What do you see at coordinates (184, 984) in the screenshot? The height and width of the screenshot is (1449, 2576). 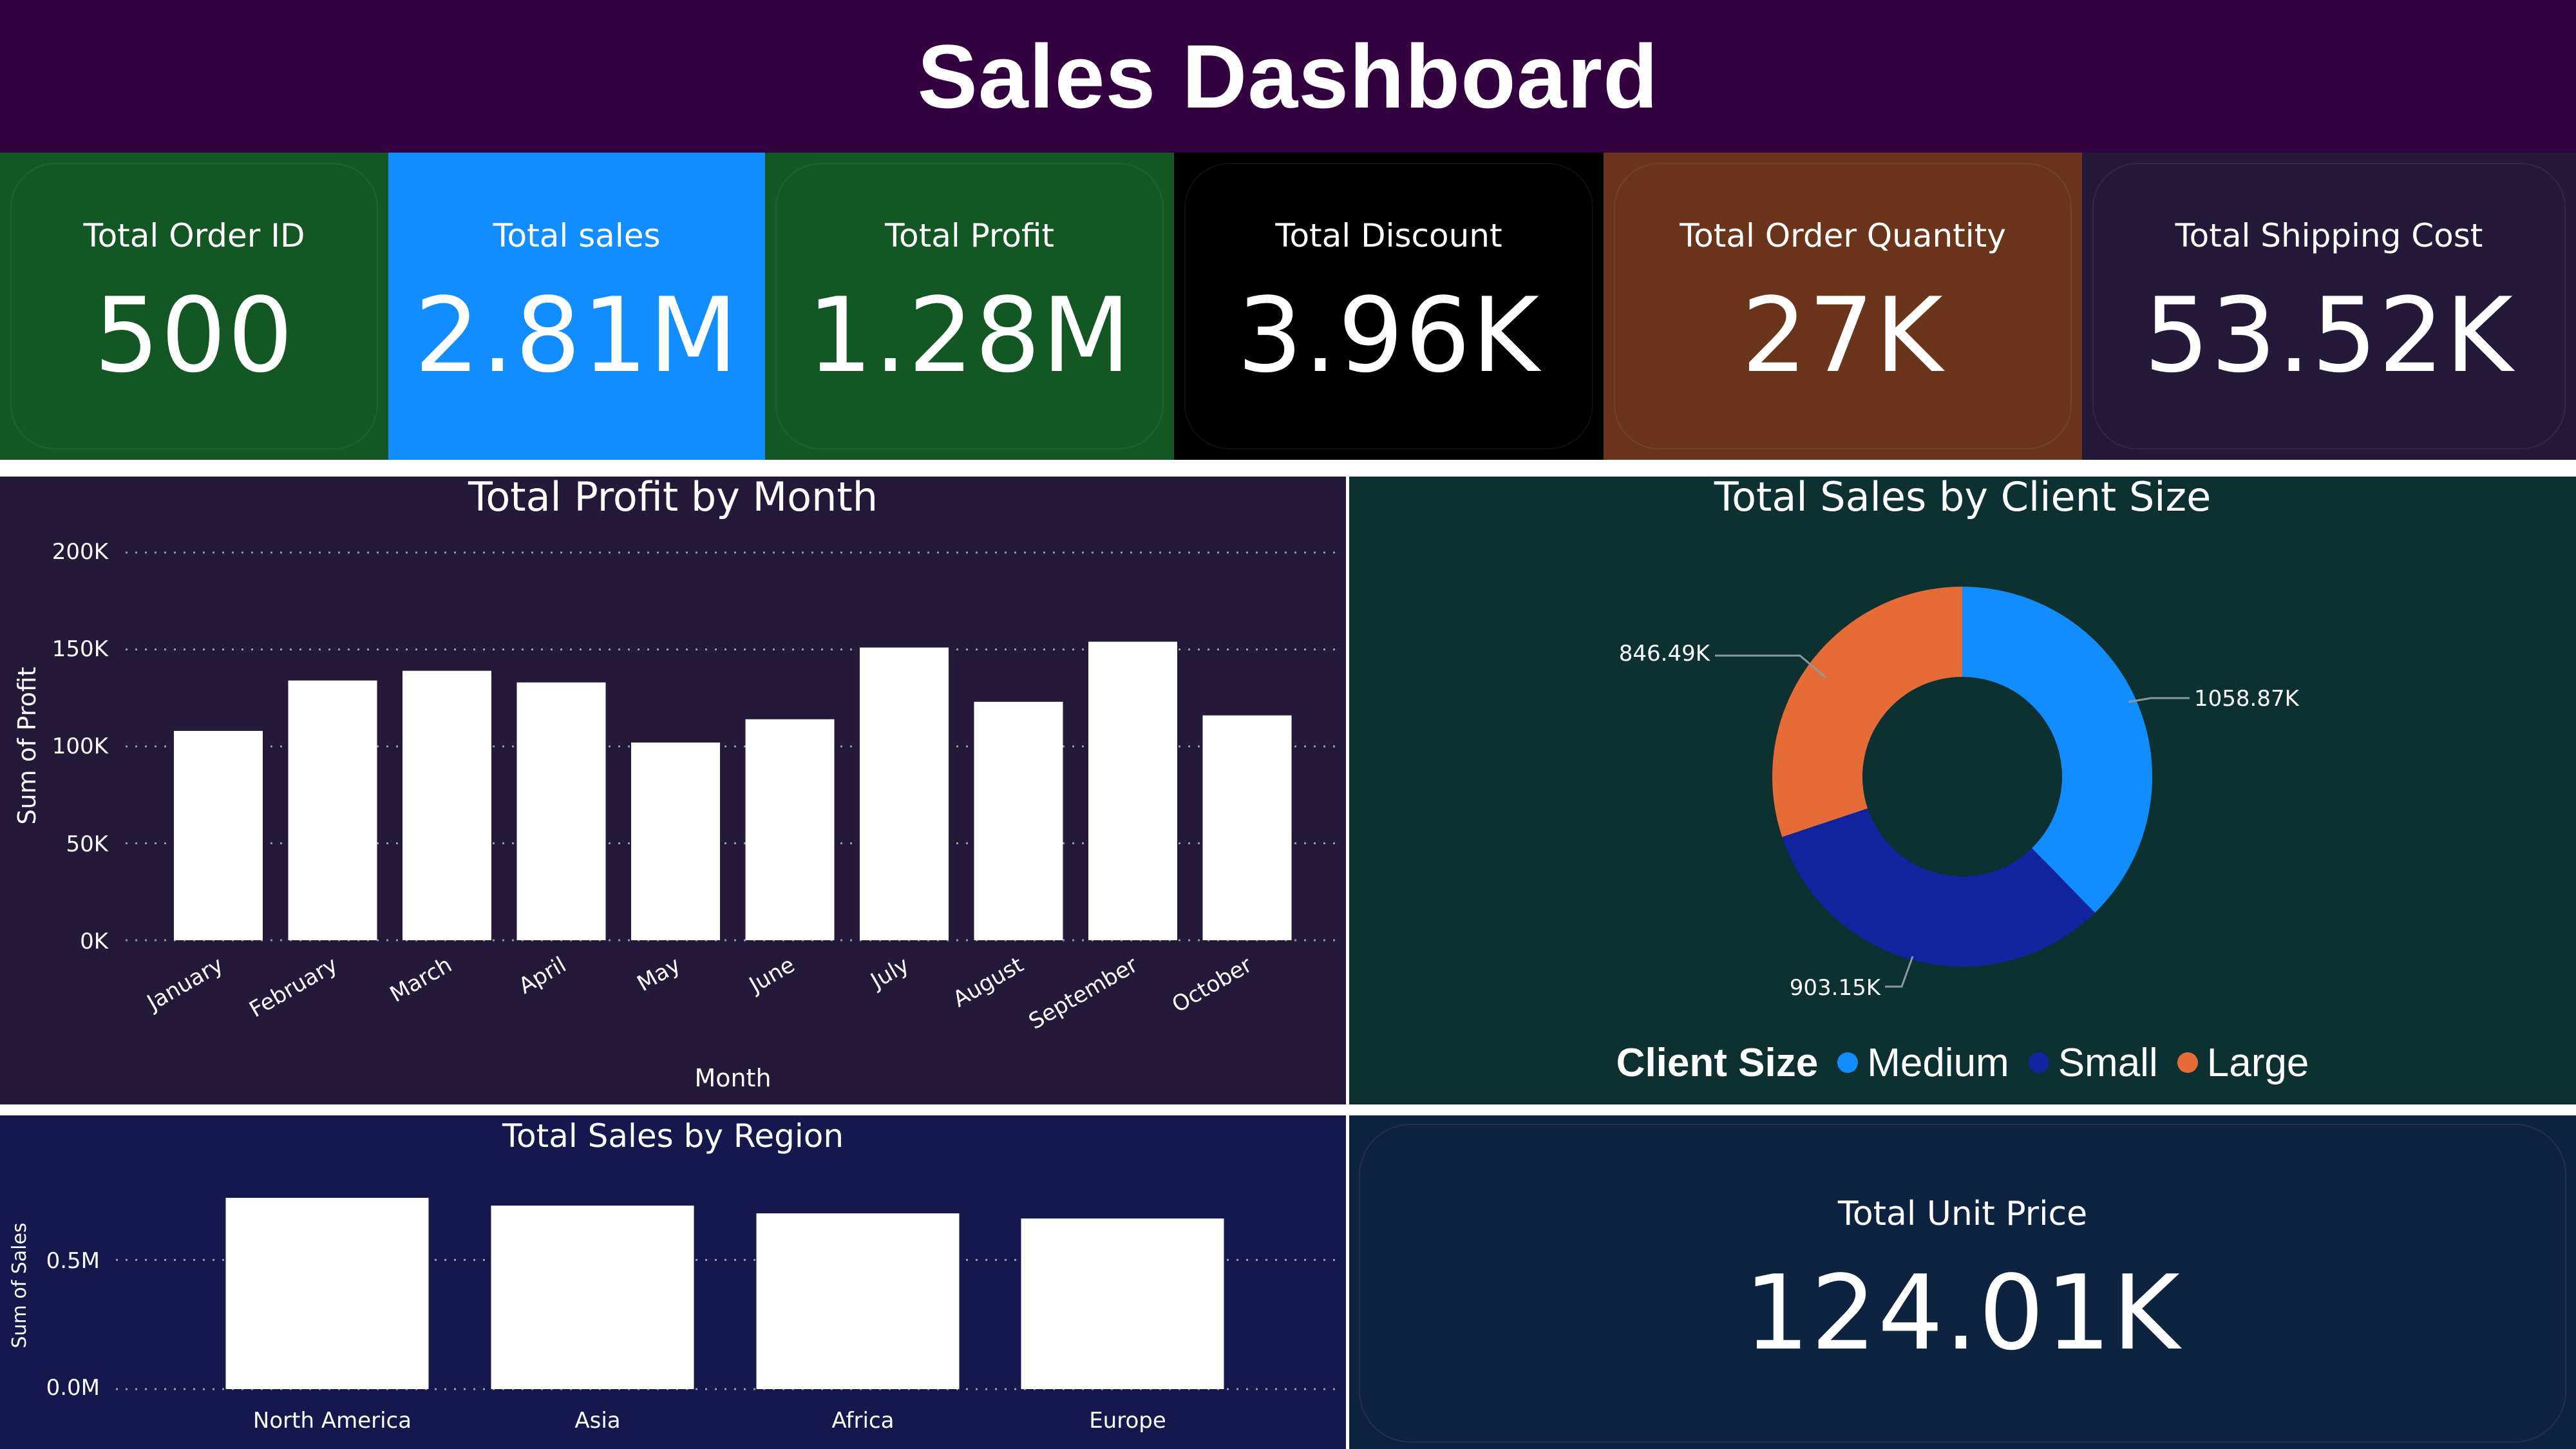 I see `profit-x-tick: January` at bounding box center [184, 984].